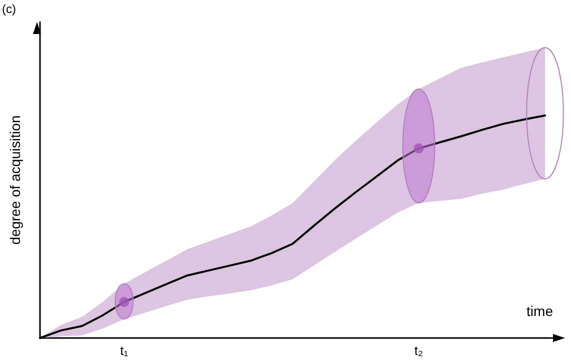 This screenshot has width=571, height=360. Describe the element at coordinates (124, 350) in the screenshot. I see `x-tick-label: t₁` at that location.